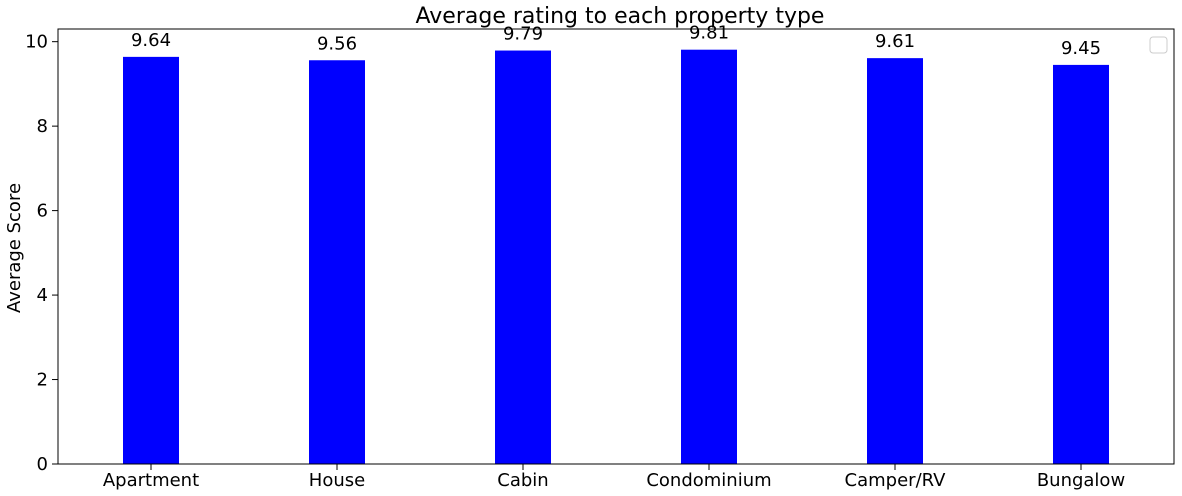 The width and height of the screenshot is (1182, 496). Describe the element at coordinates (620, 16) in the screenshot. I see `chart-title: Average rating to each property type` at that location.